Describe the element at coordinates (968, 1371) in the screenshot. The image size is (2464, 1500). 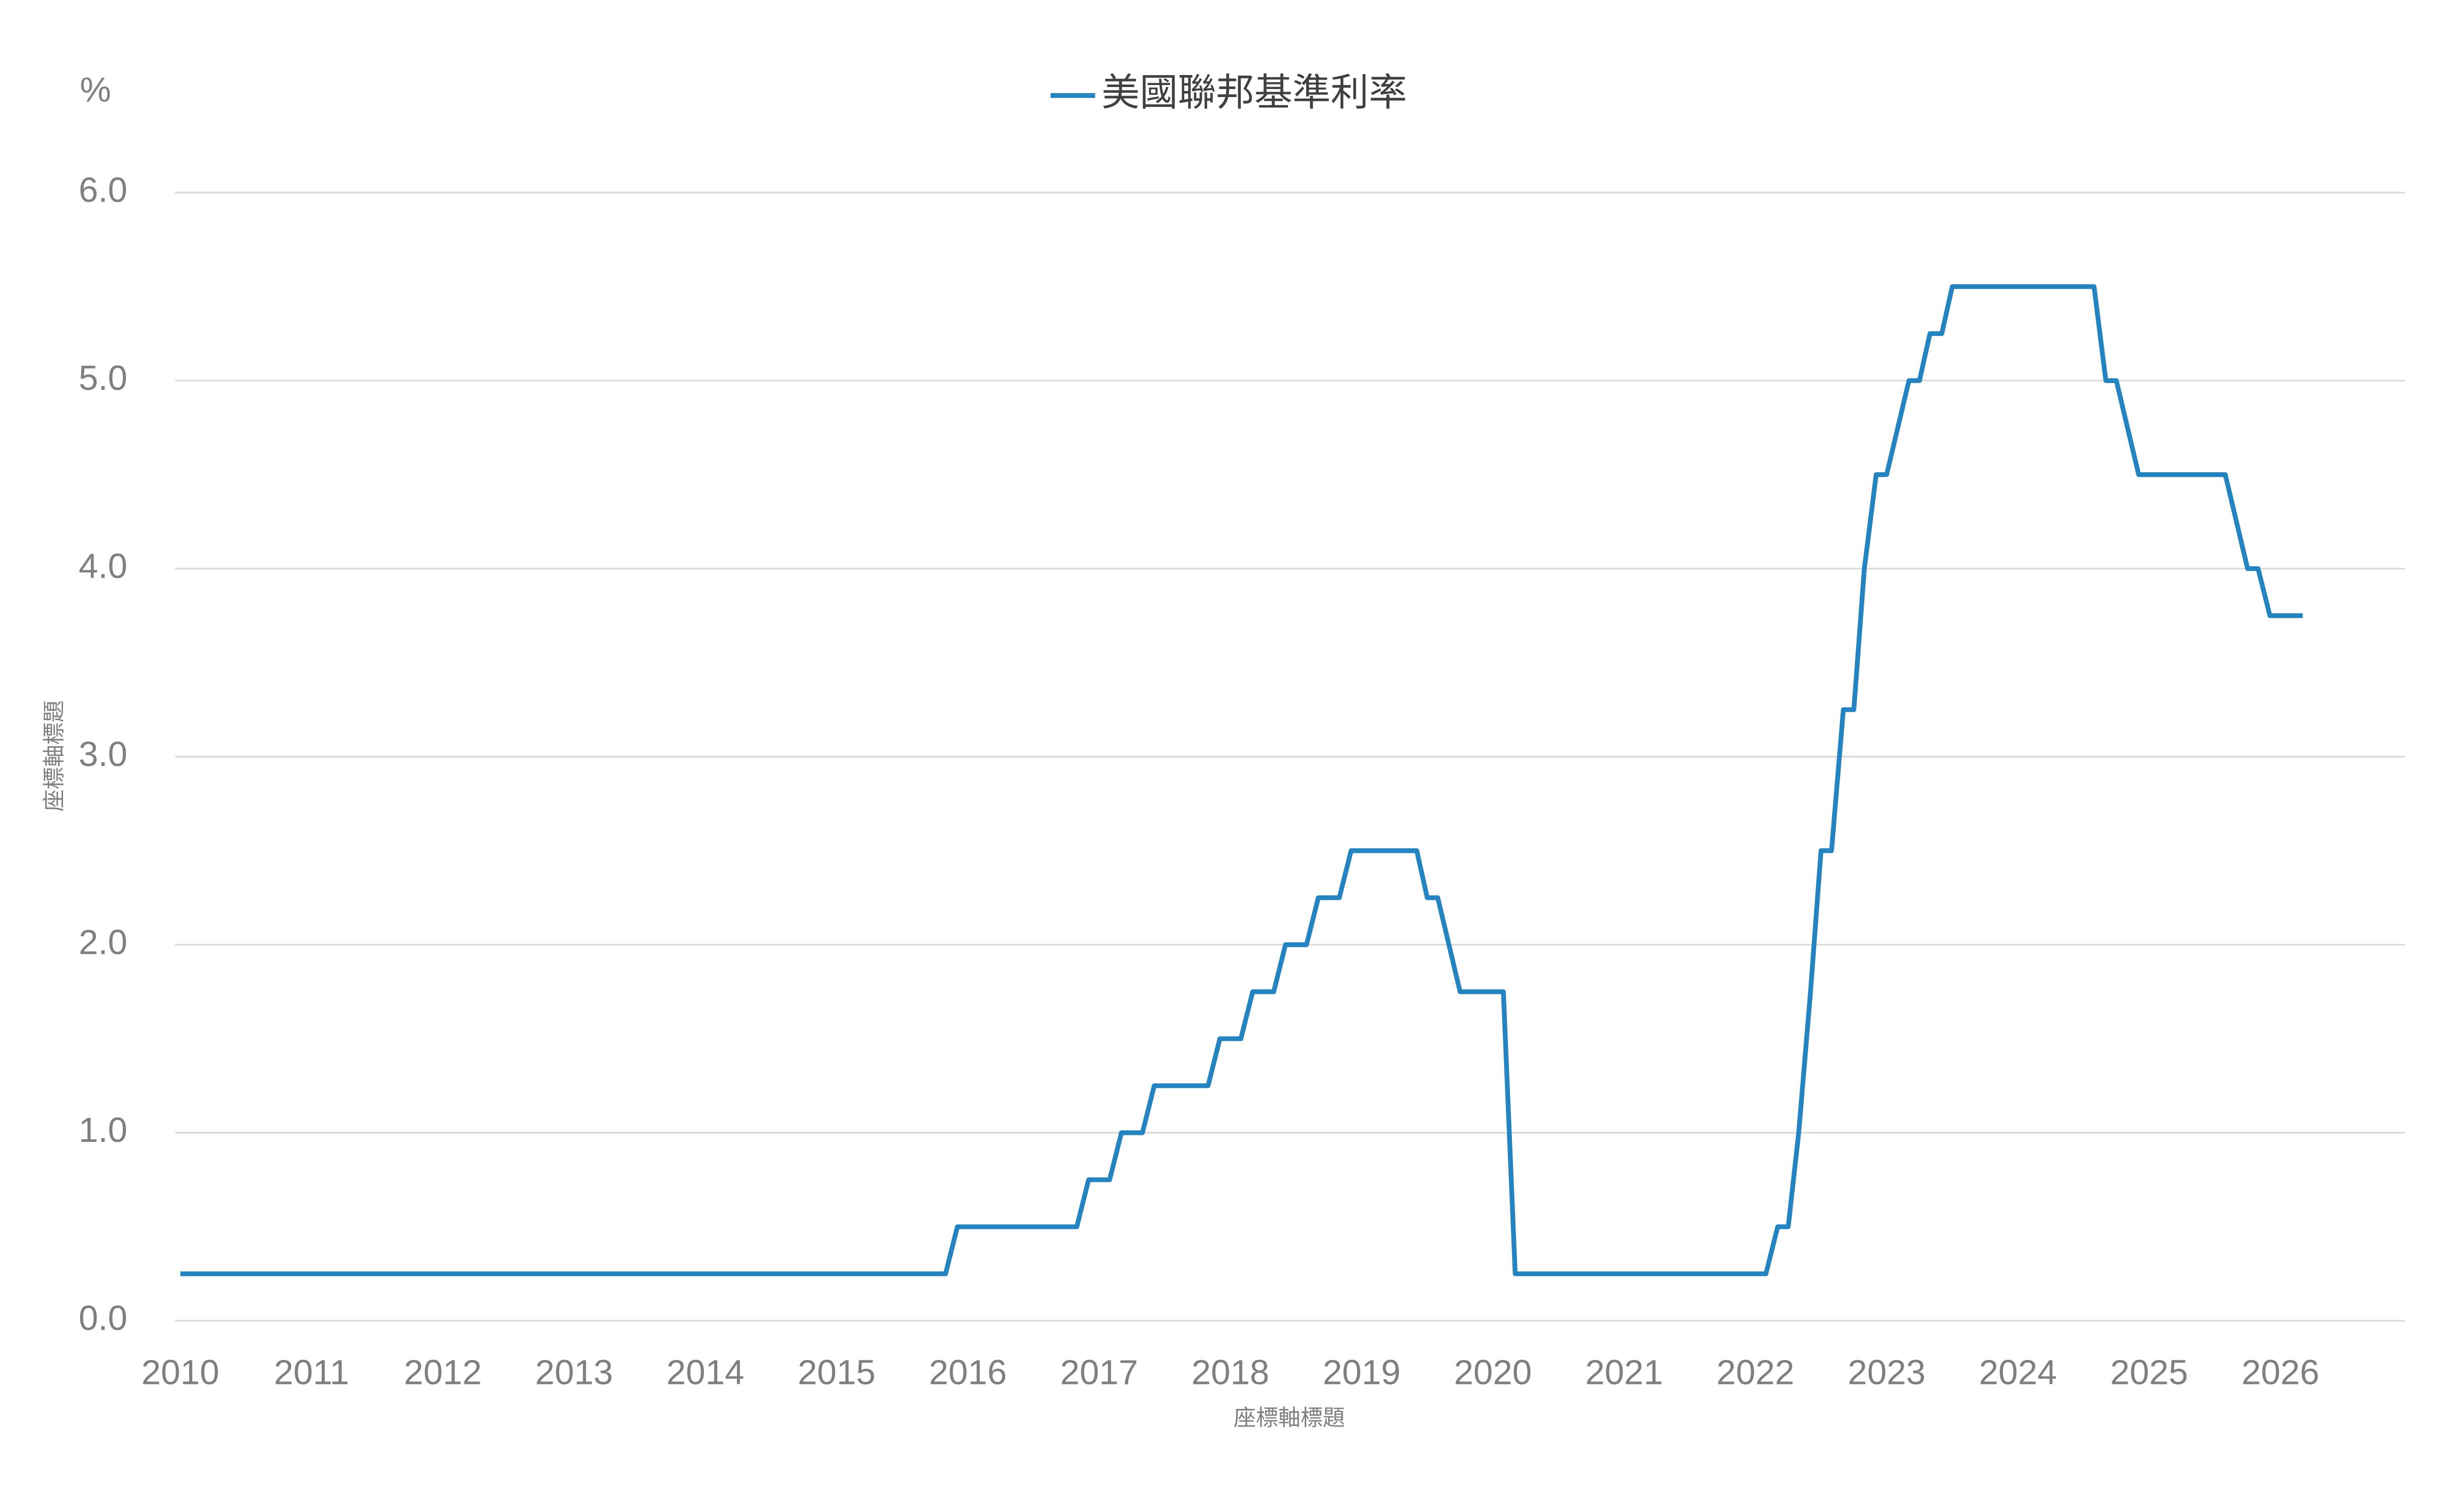
I see `x-tick-label: 2016` at that location.